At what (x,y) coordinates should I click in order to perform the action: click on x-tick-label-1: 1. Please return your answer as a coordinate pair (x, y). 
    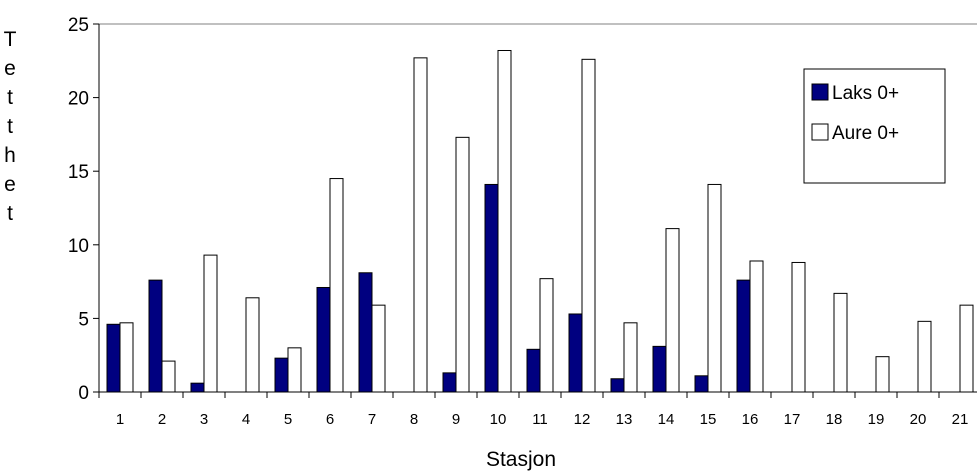
    Looking at the image, I should click on (120, 419).